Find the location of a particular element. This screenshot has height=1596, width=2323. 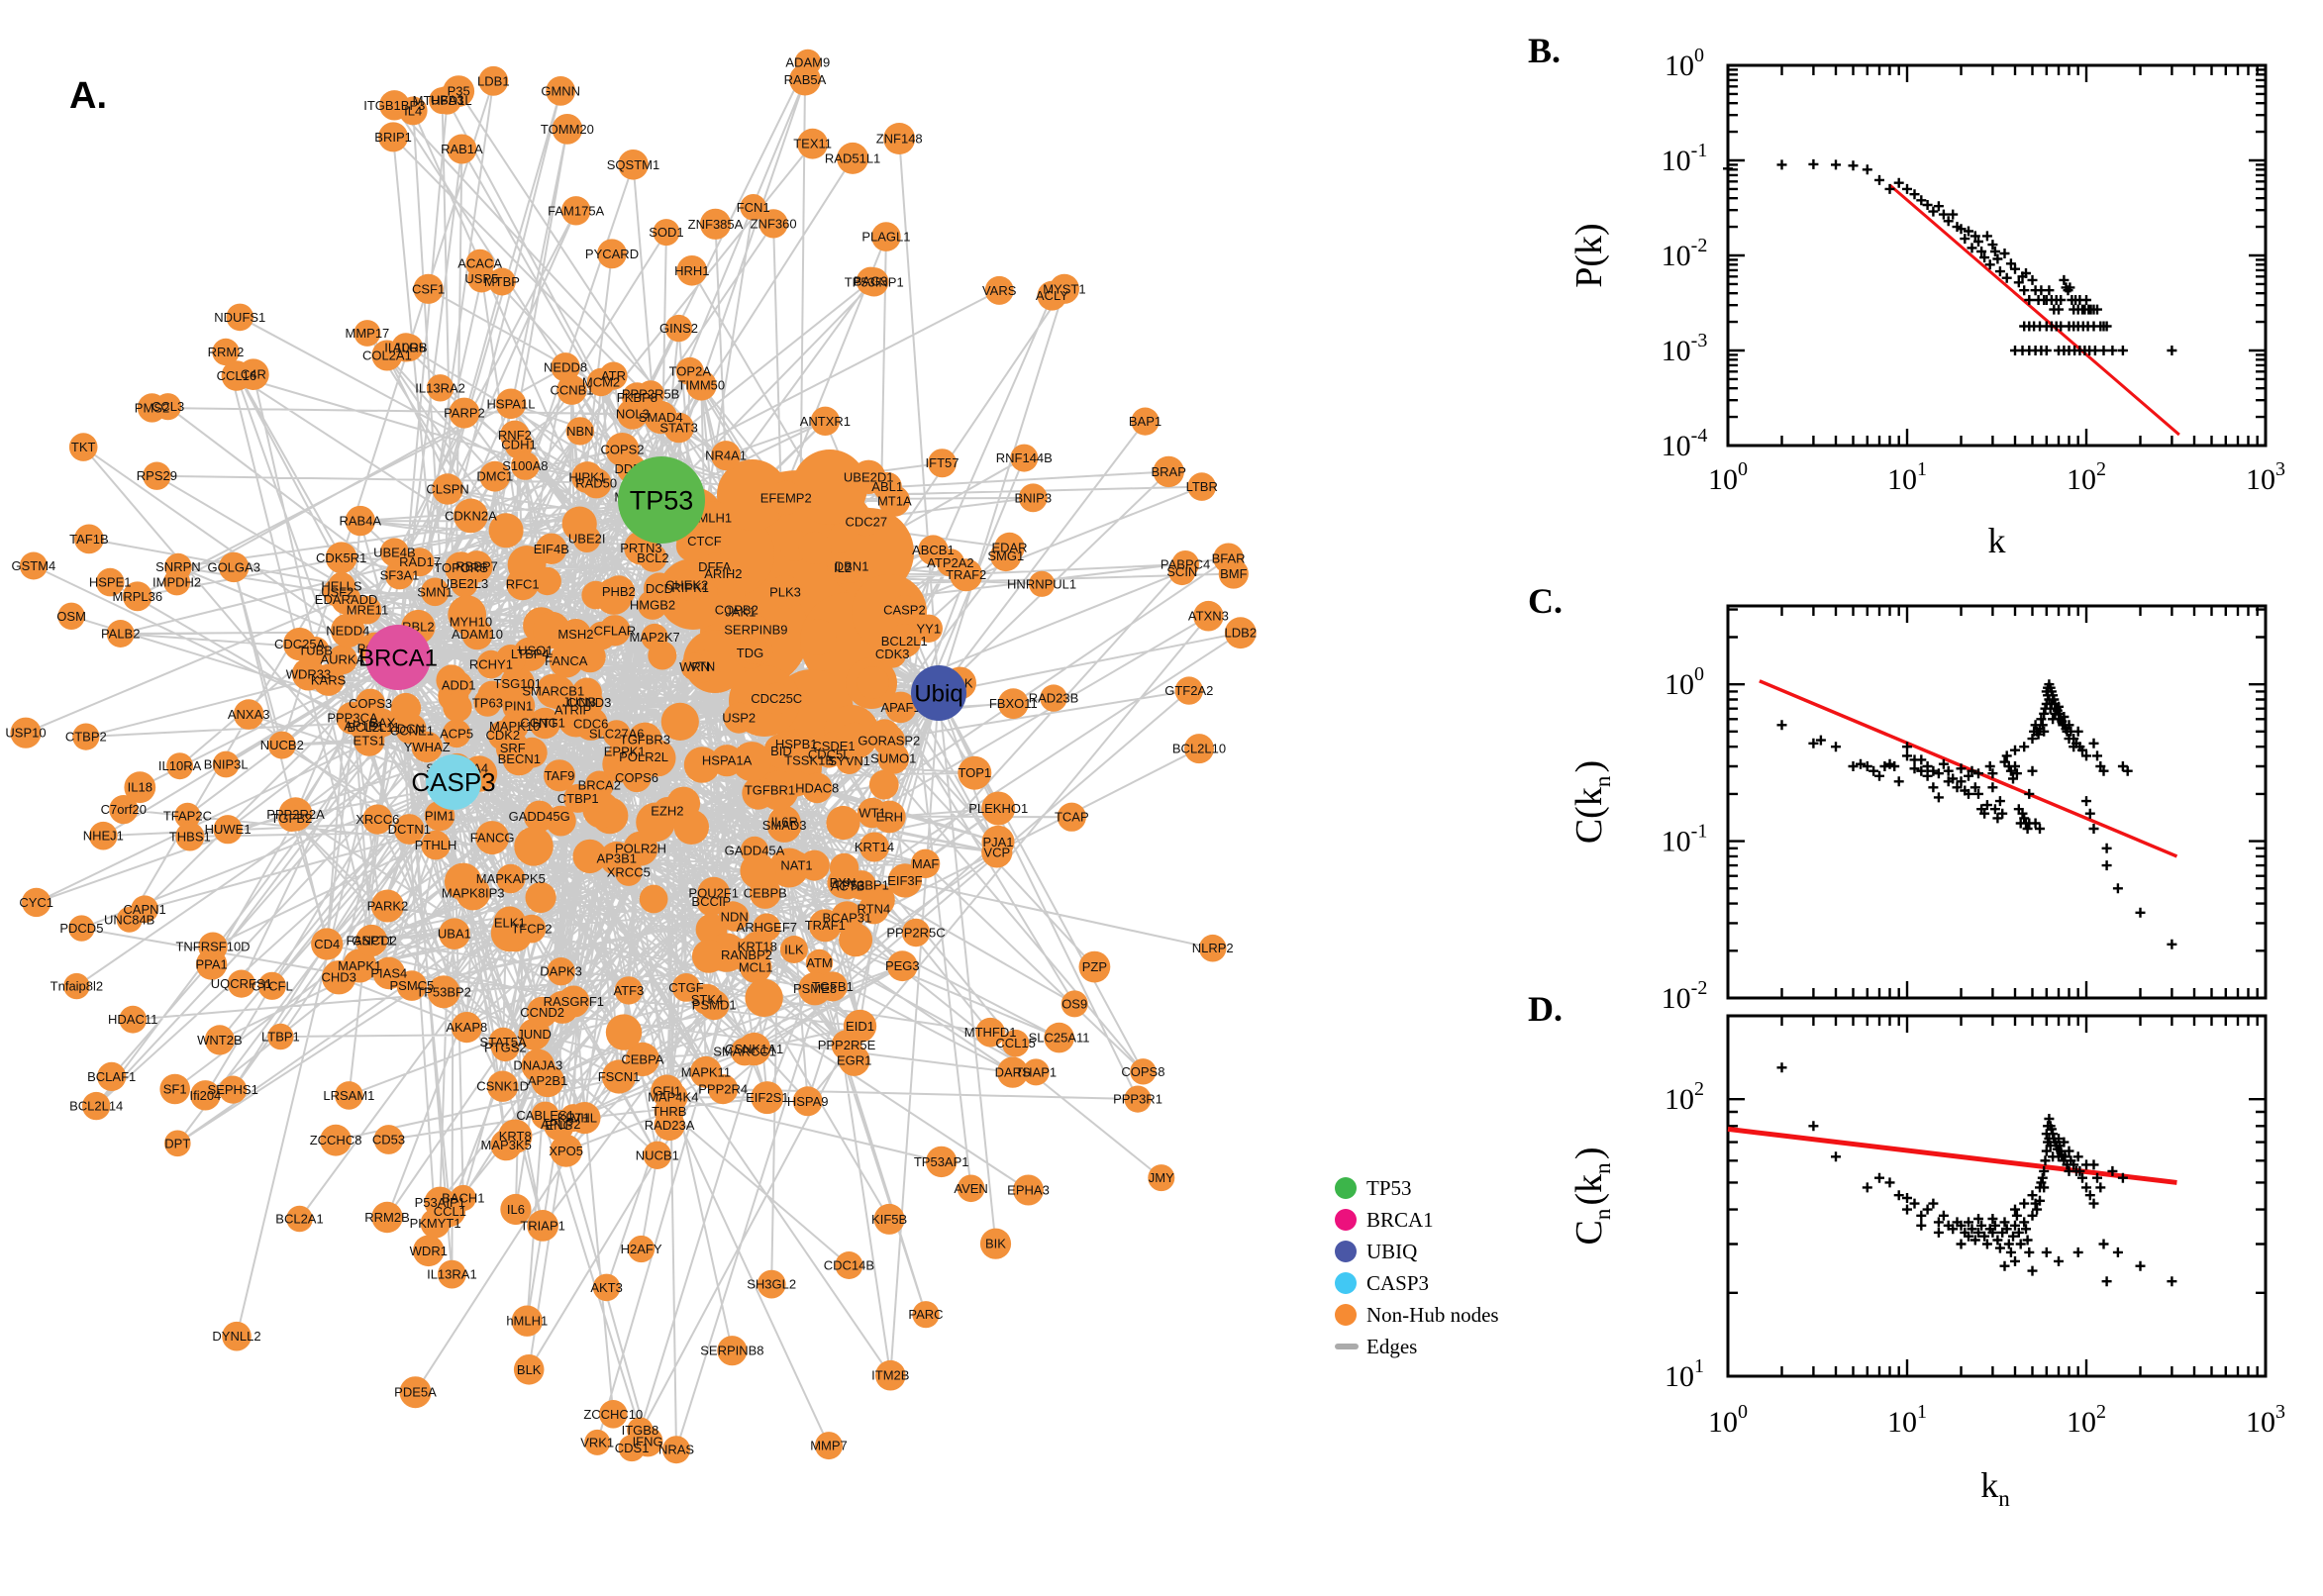

svg-text: HELLS is located at coordinates (342, 585).